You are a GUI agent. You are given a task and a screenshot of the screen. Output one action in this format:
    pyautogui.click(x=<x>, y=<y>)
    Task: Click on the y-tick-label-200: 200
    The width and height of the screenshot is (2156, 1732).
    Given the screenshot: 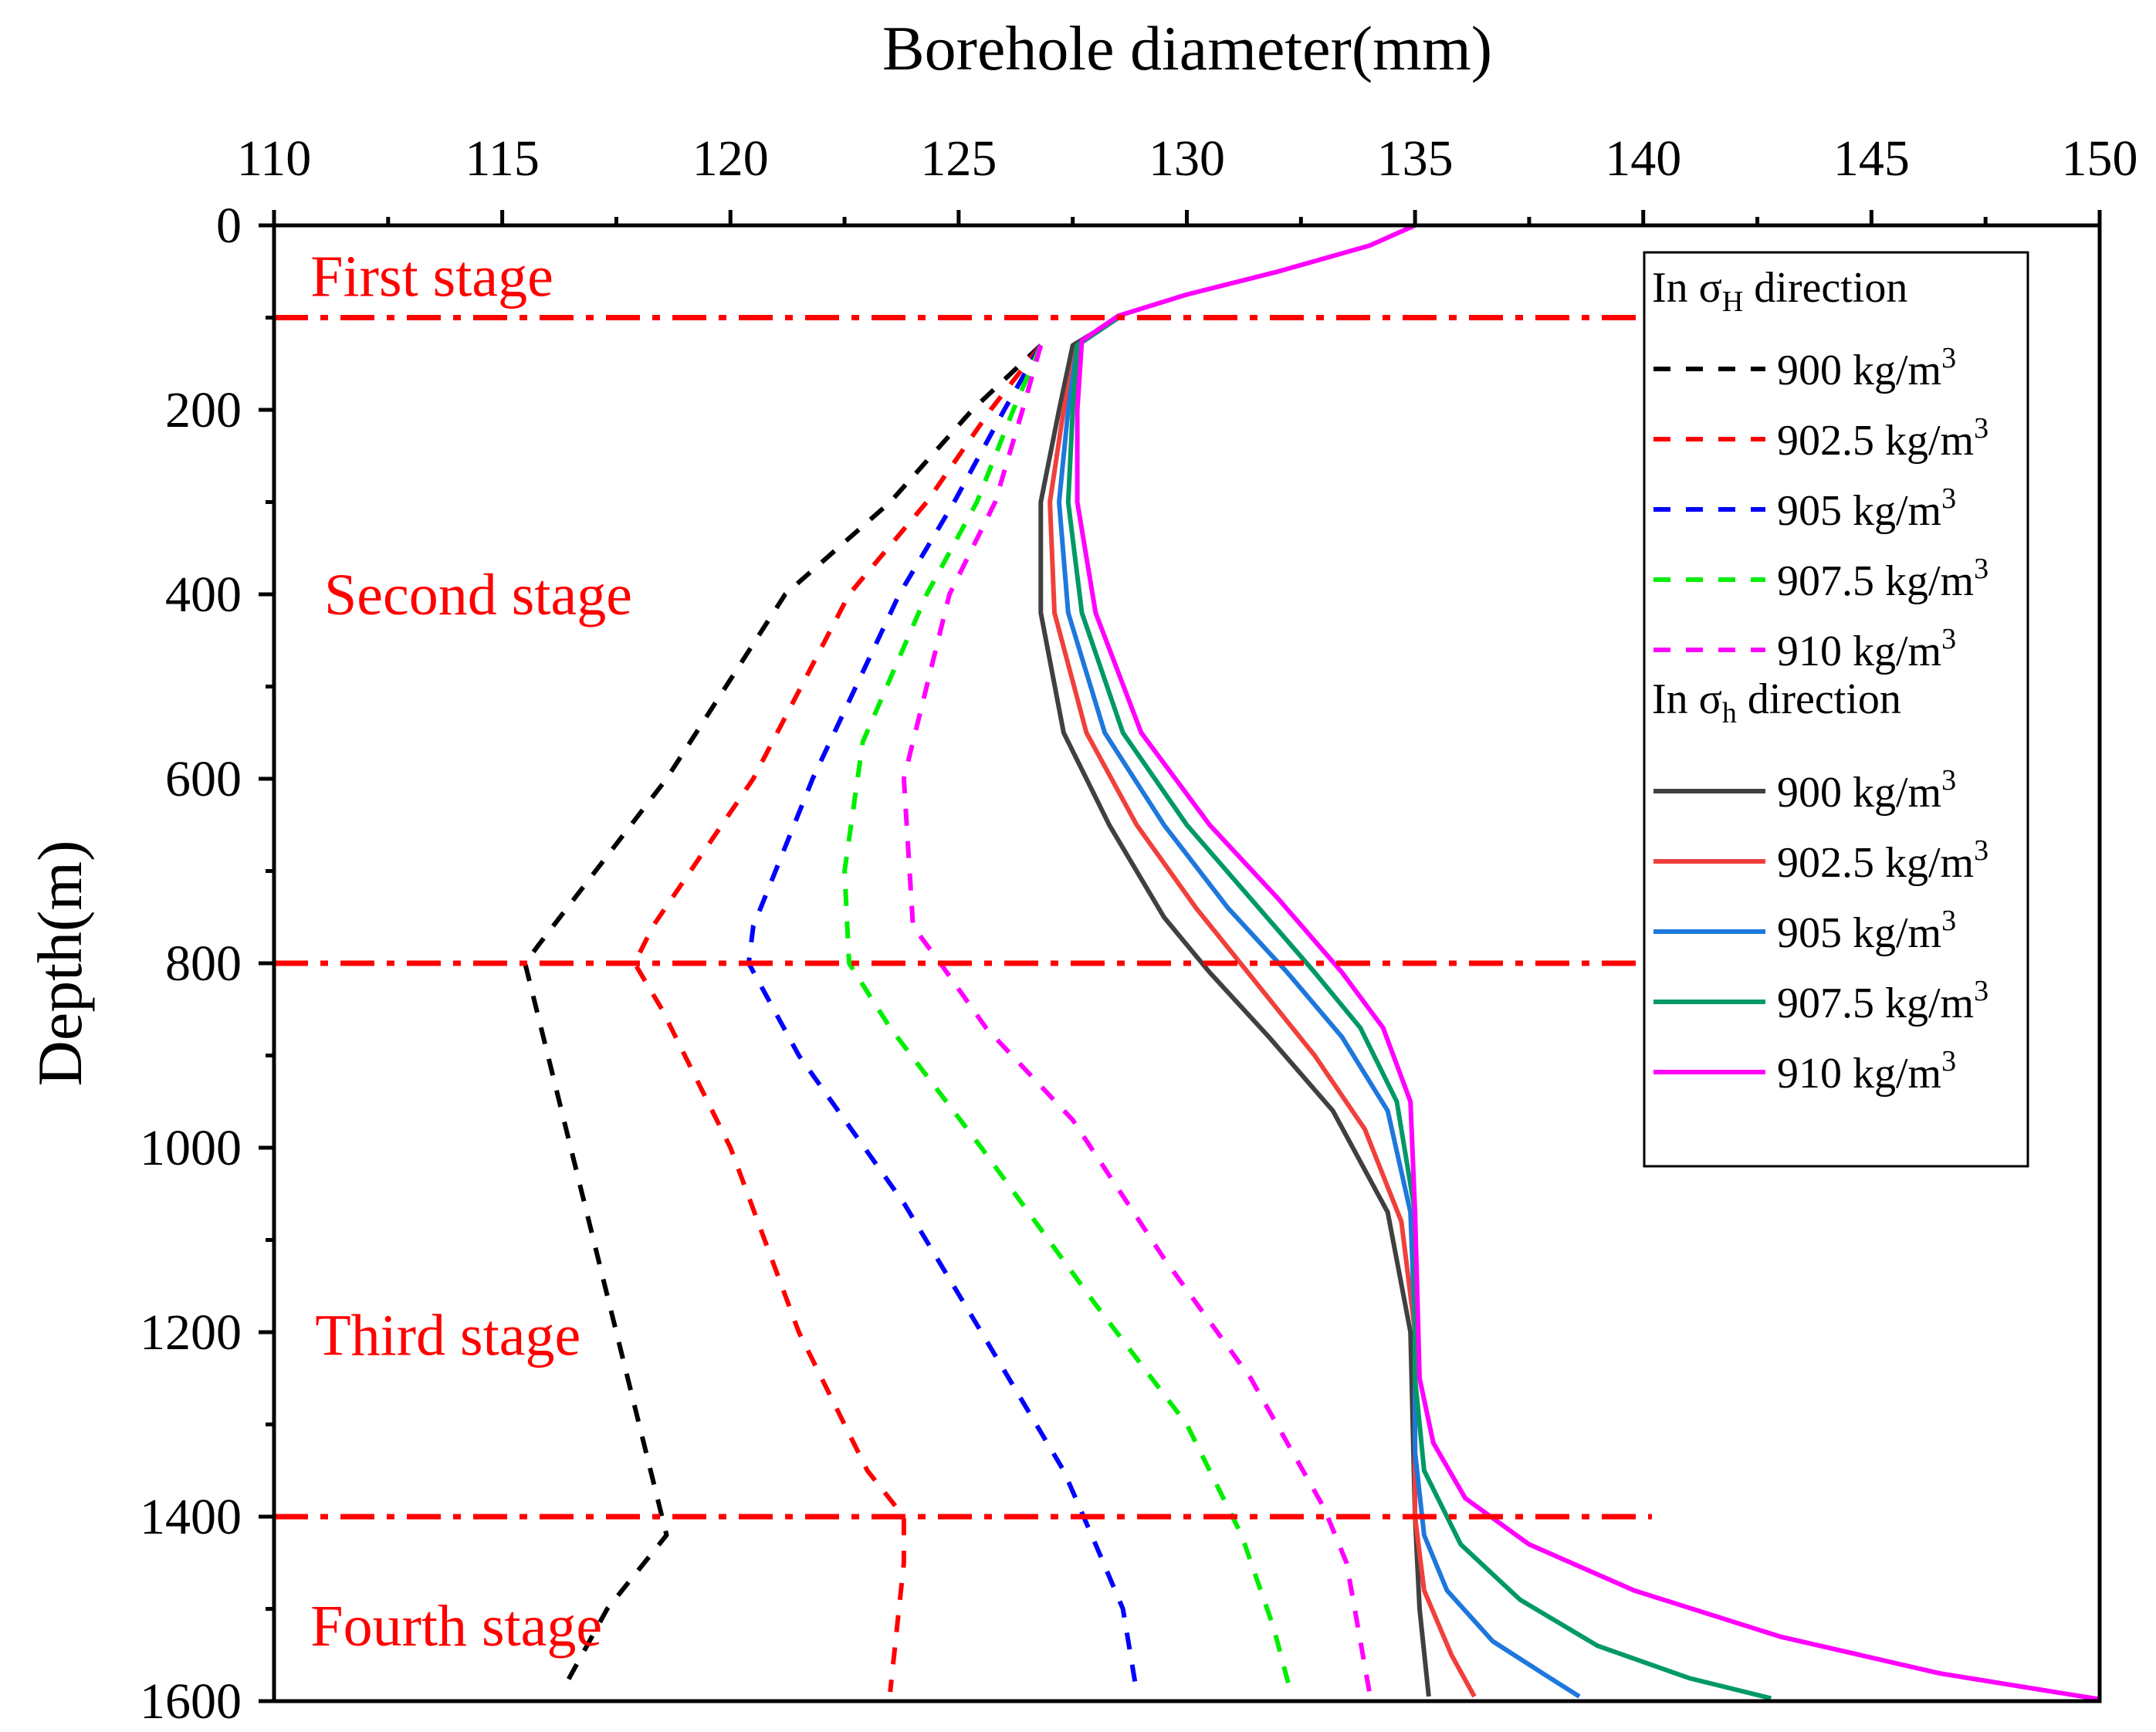 What is the action you would take?
    pyautogui.click(x=203, y=410)
    